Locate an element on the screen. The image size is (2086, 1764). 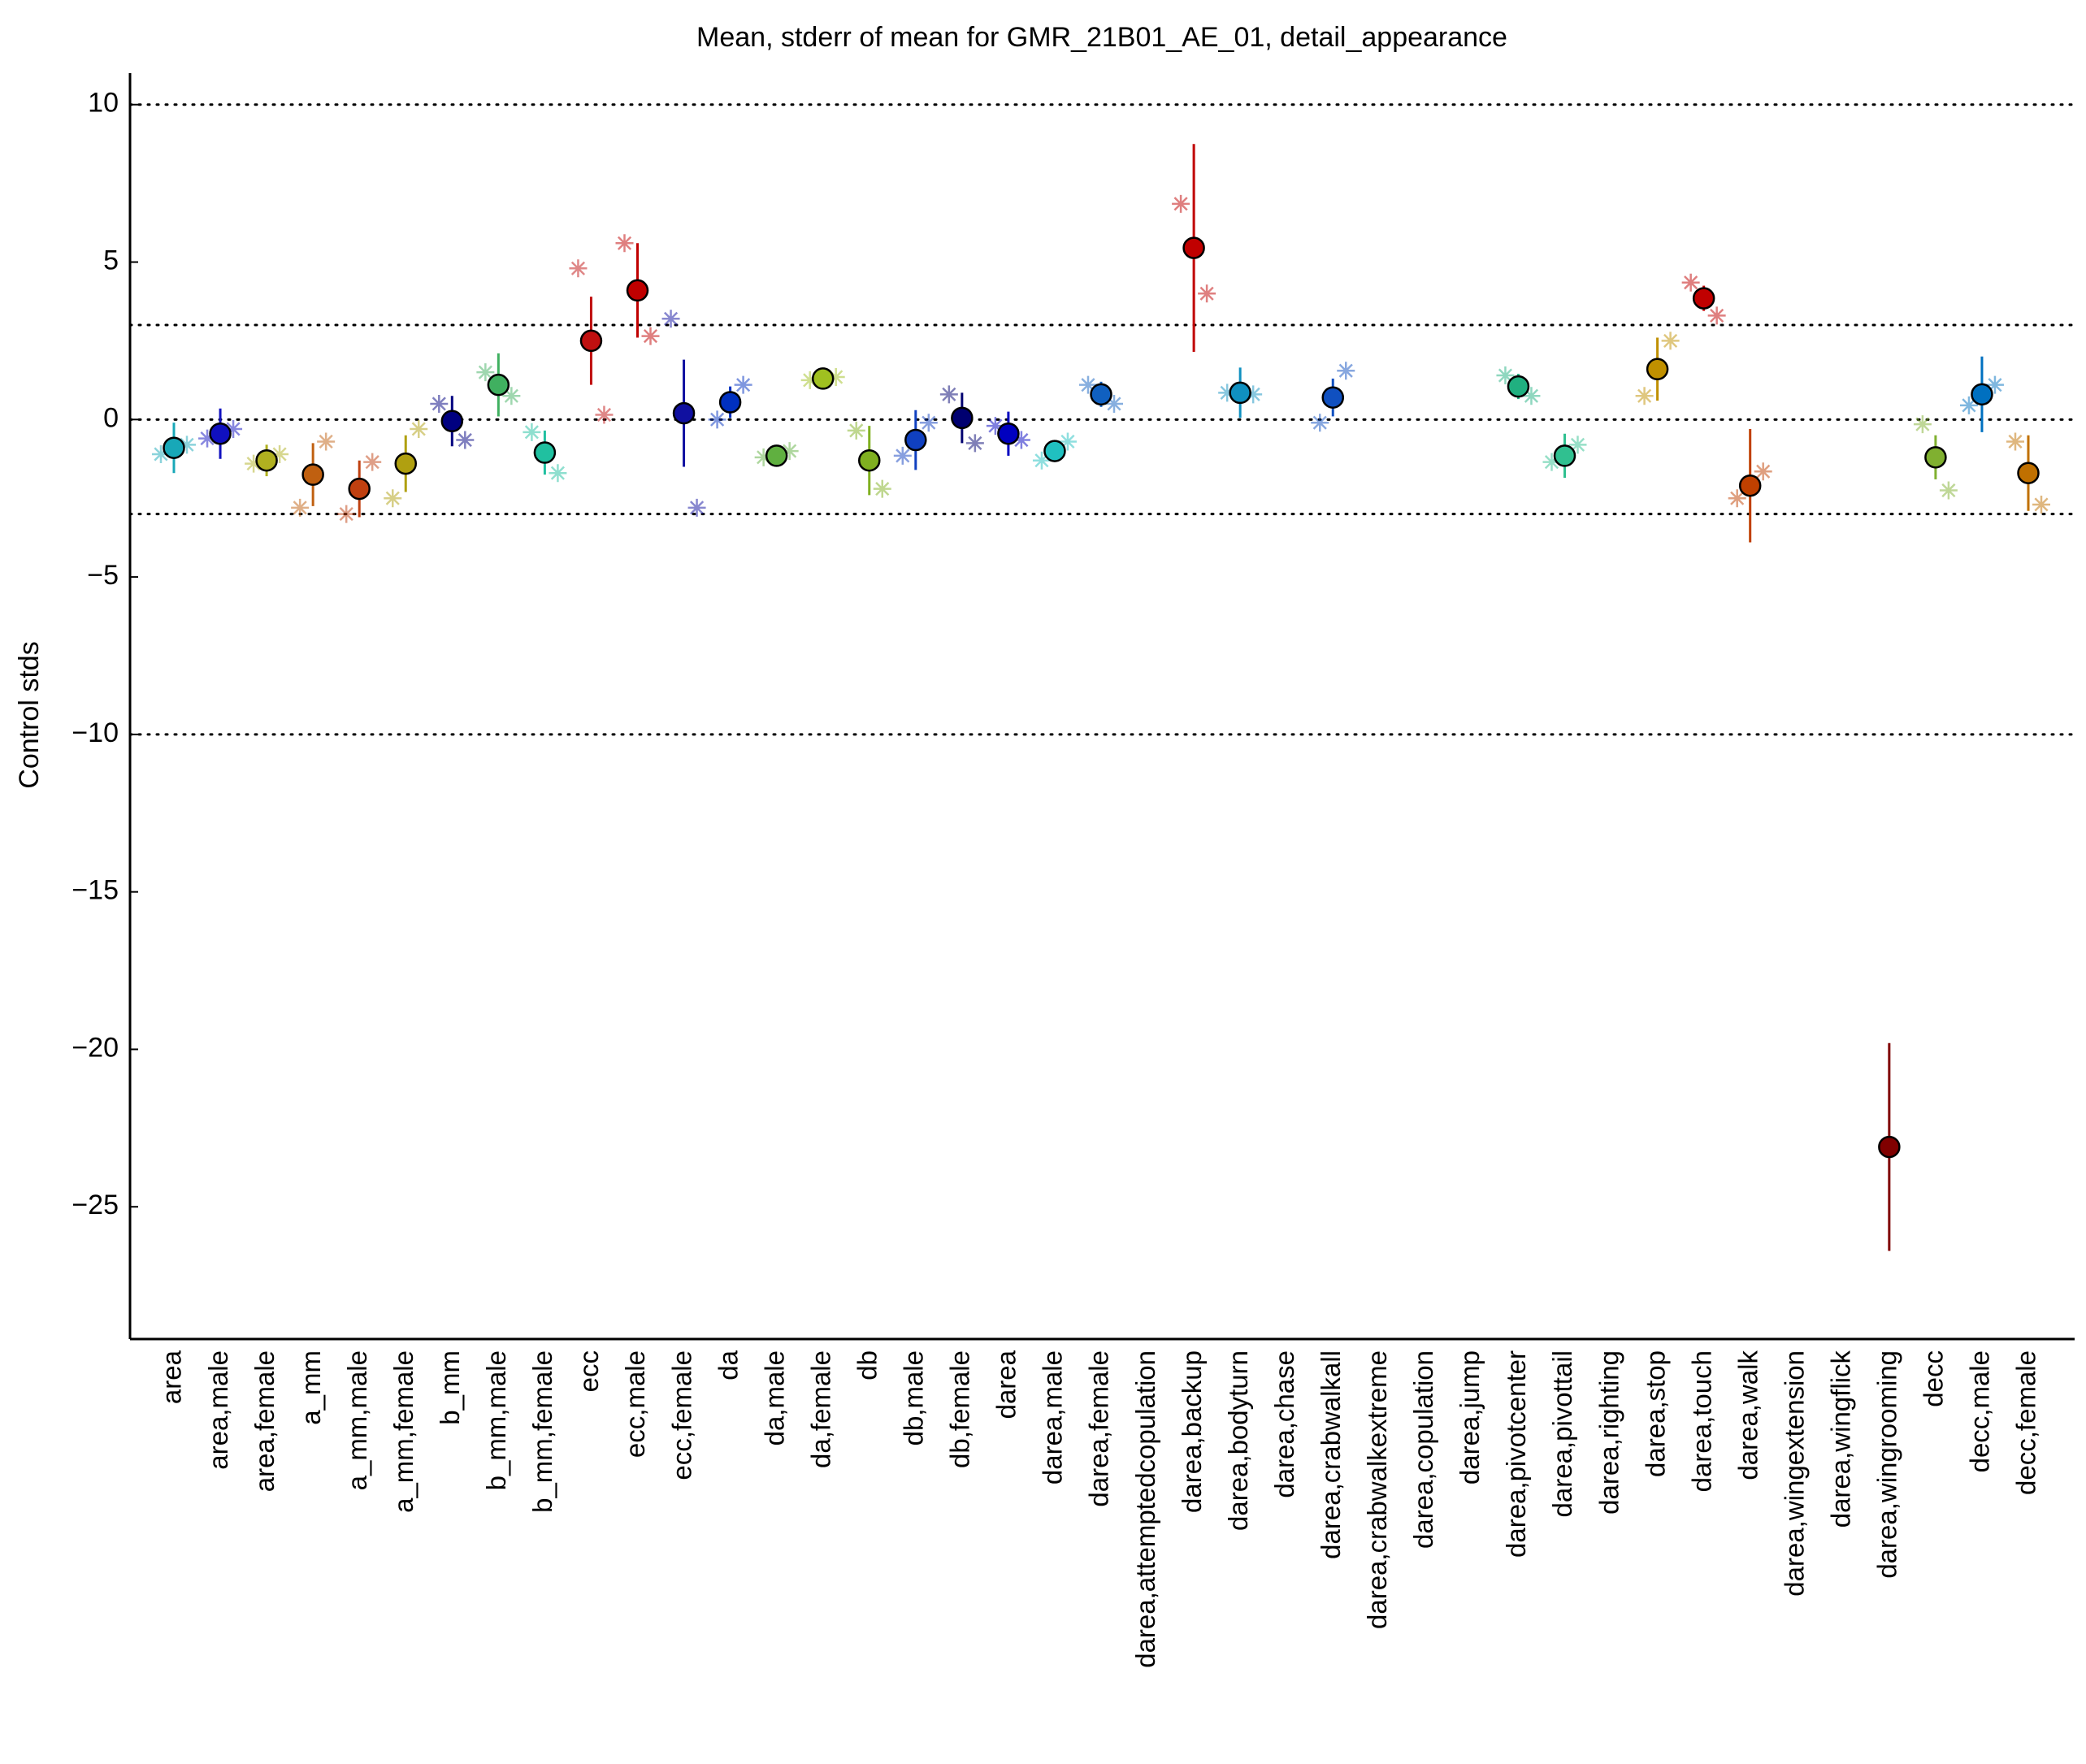
x-tick-label: ecc is located at coordinates (589, 1371).